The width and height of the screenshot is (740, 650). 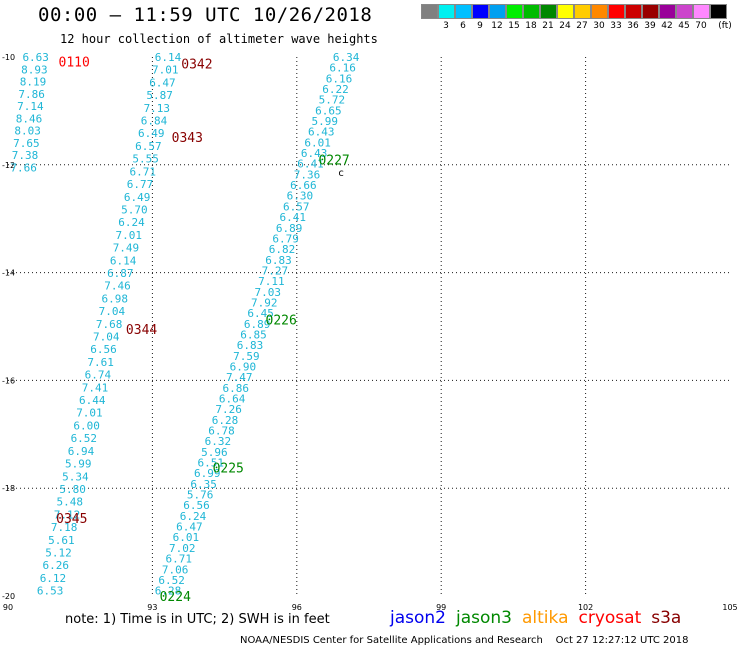 What do you see at coordinates (100, 362) in the screenshot?
I see `swh-value: 7.61` at bounding box center [100, 362].